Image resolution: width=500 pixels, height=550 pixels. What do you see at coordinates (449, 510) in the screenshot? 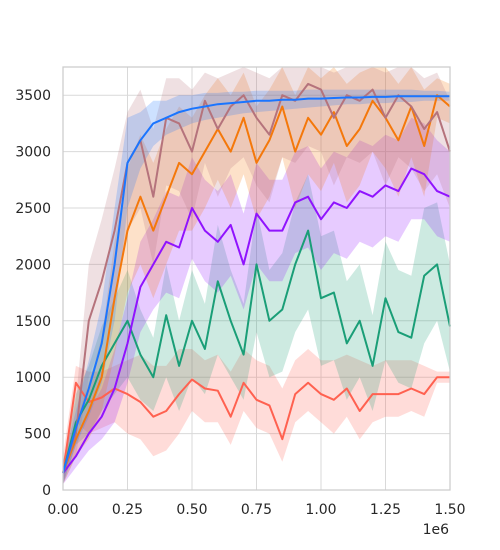
I see `x-tick-label: 1.50` at bounding box center [449, 510].